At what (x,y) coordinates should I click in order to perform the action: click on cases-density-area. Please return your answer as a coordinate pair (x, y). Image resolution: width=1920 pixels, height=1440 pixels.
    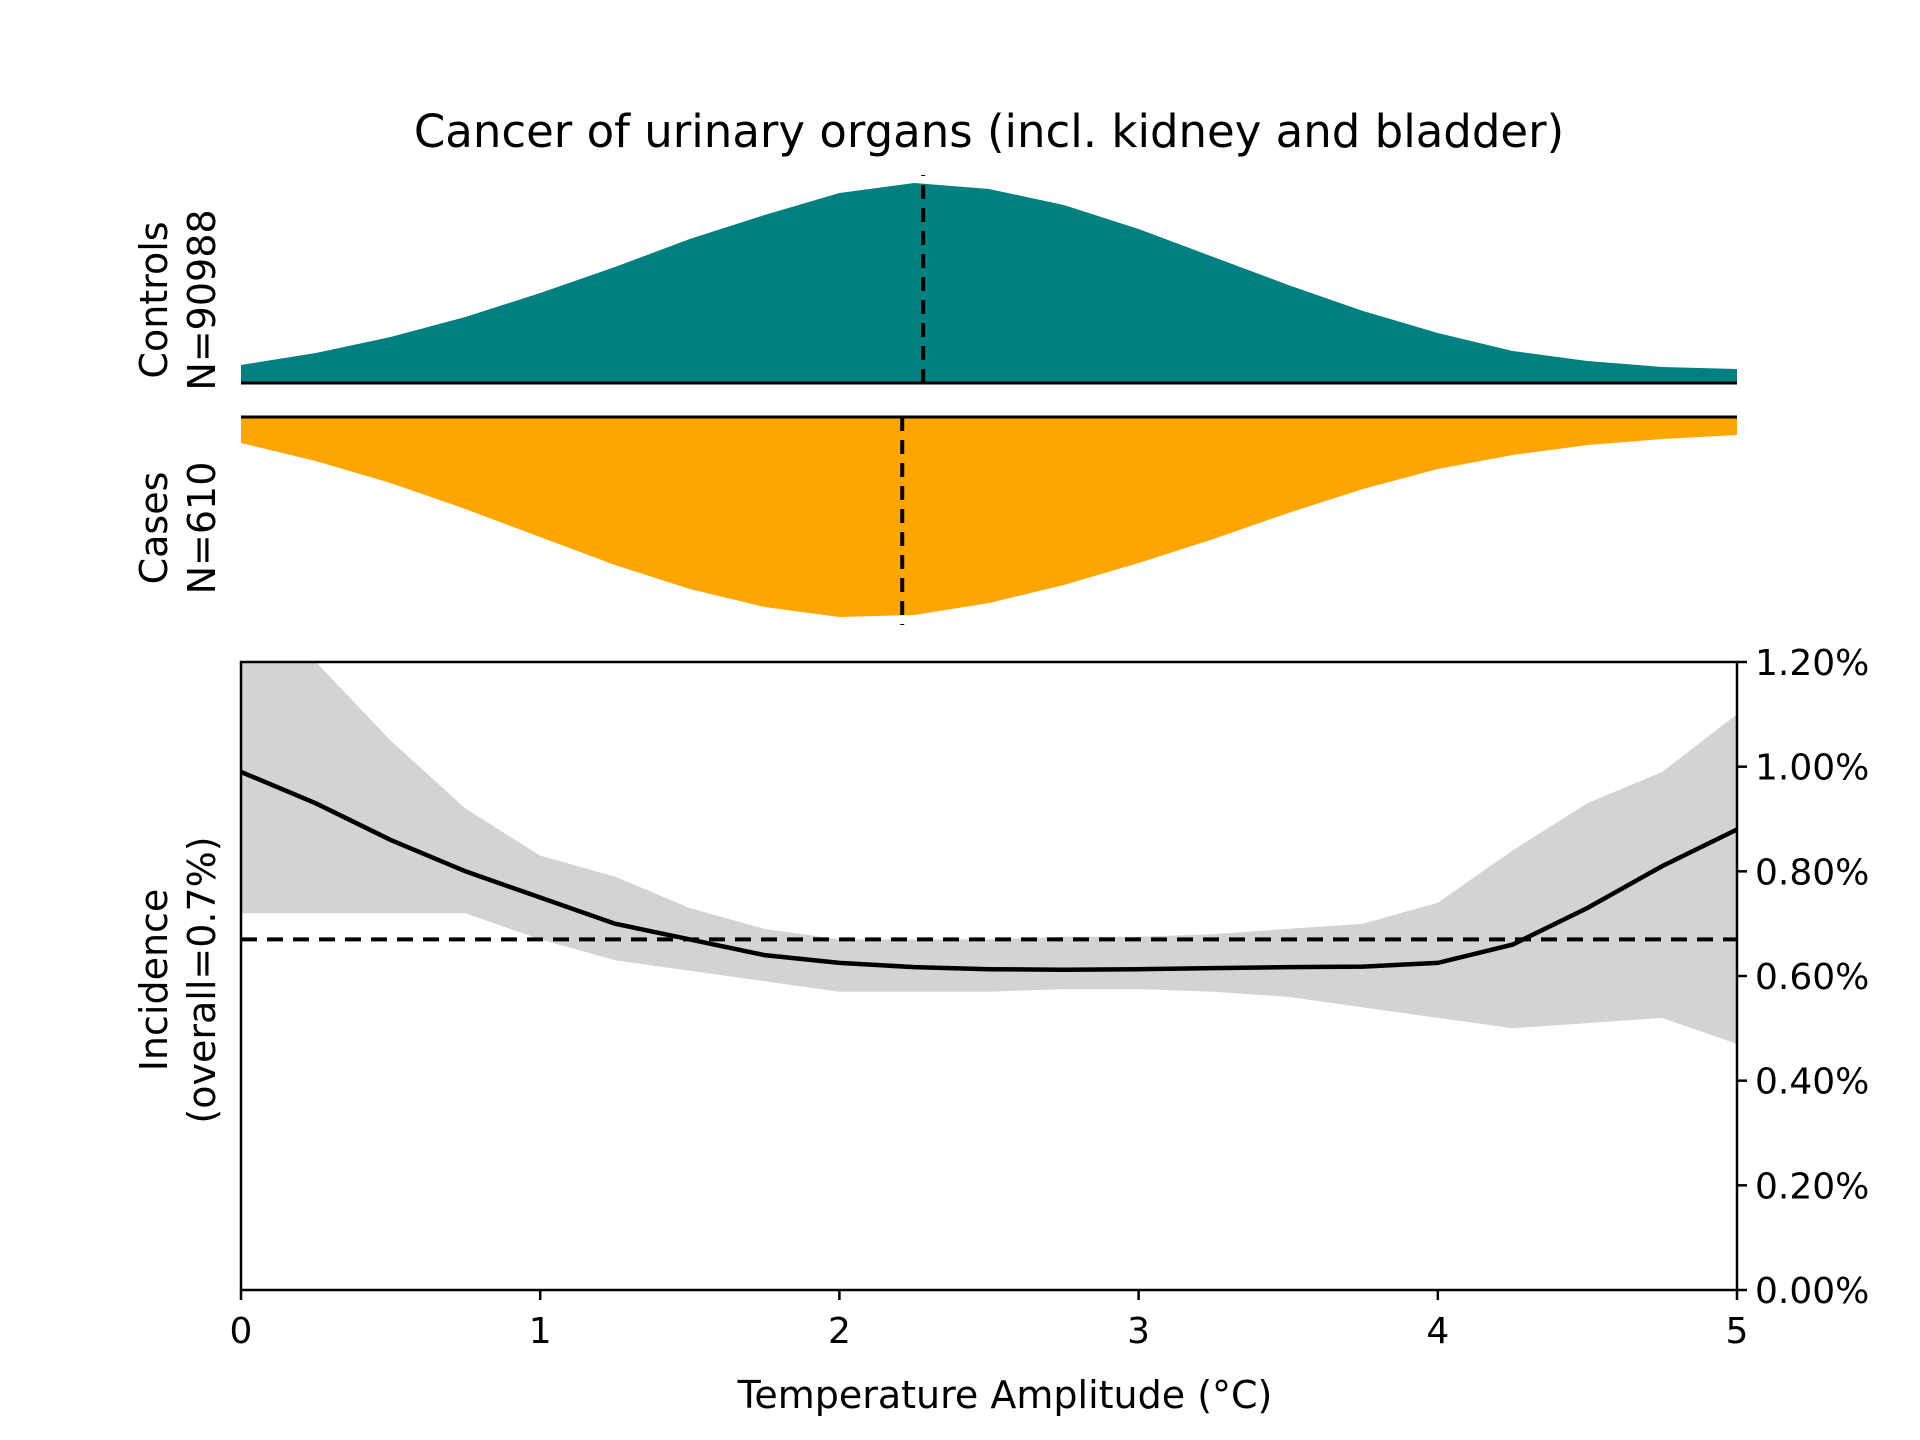
    Looking at the image, I should click on (989, 517).